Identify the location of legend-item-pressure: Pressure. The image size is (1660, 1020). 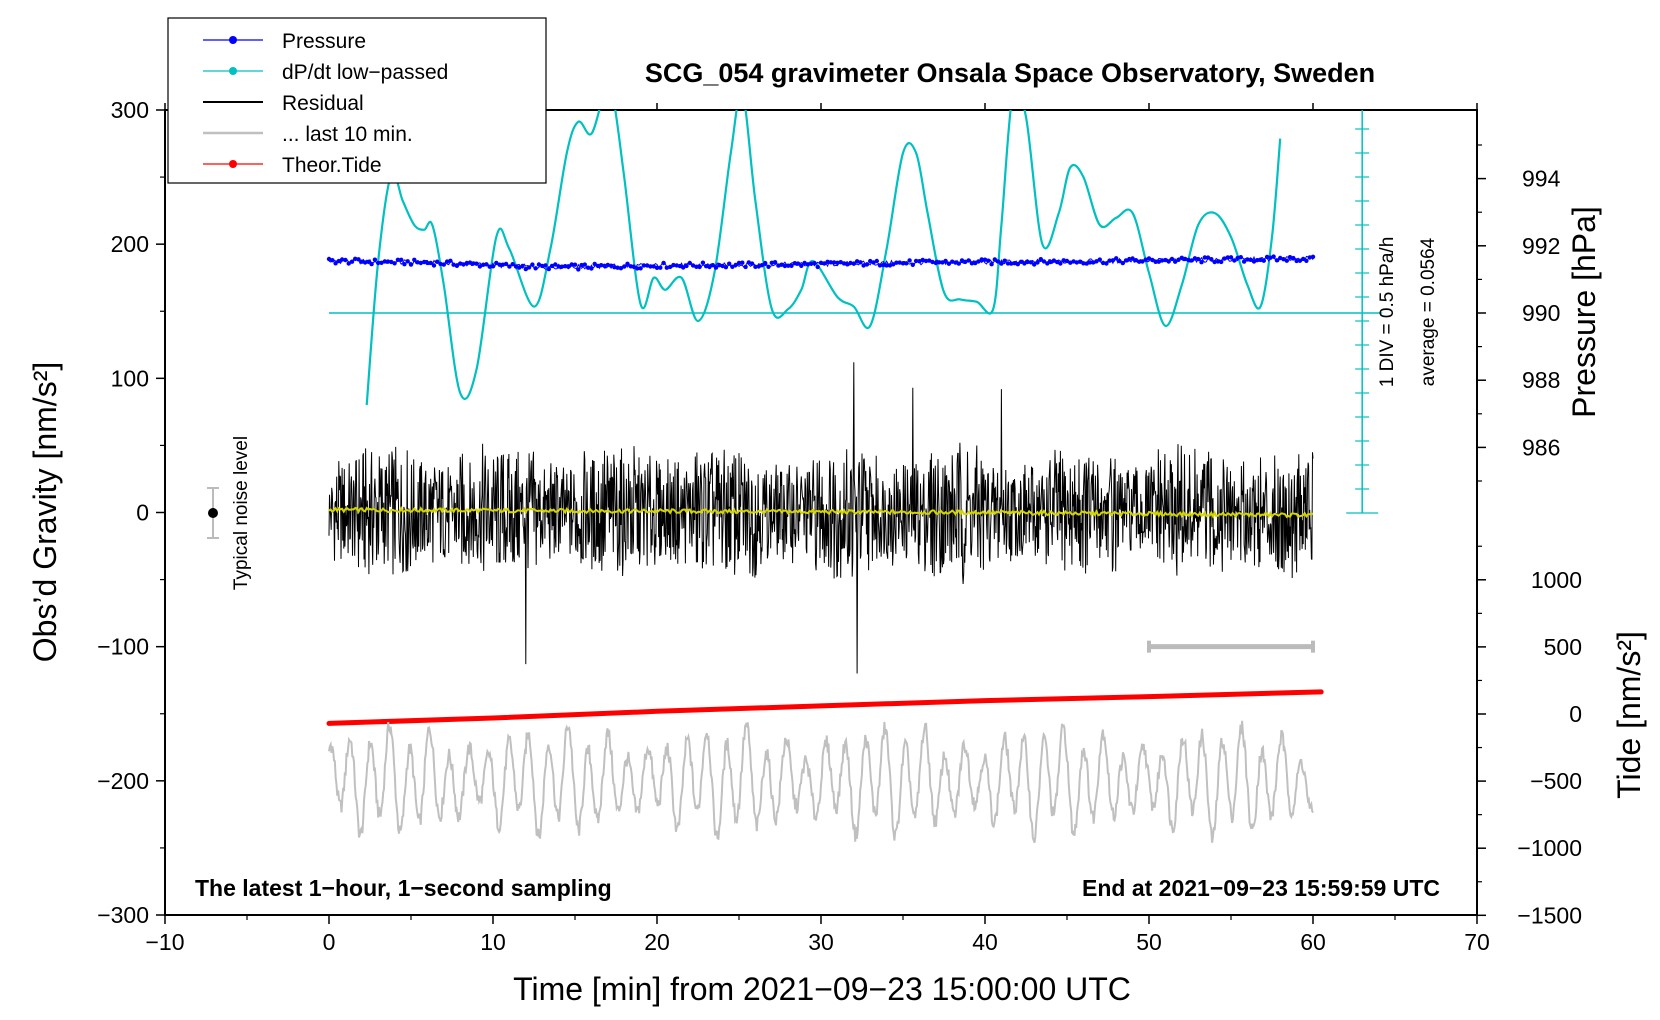
(284, 41).